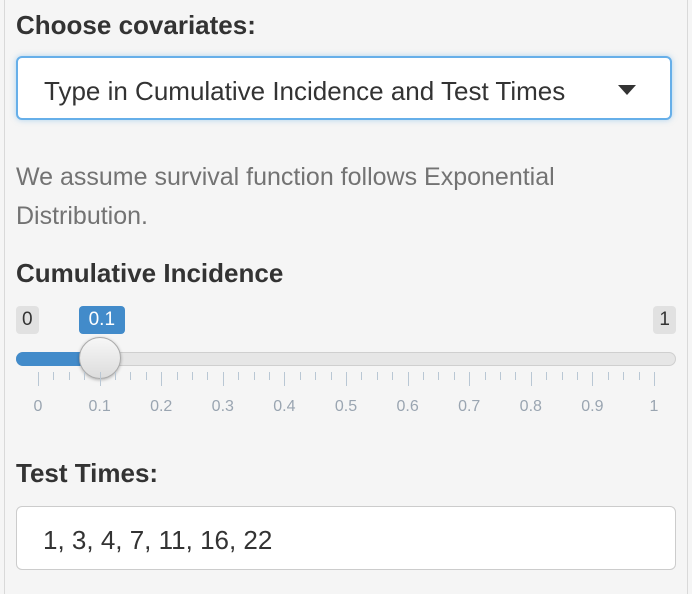 The width and height of the screenshot is (692, 594). Describe the element at coordinates (346, 406) in the screenshot. I see `slider-grid-label: 0.5` at that location.